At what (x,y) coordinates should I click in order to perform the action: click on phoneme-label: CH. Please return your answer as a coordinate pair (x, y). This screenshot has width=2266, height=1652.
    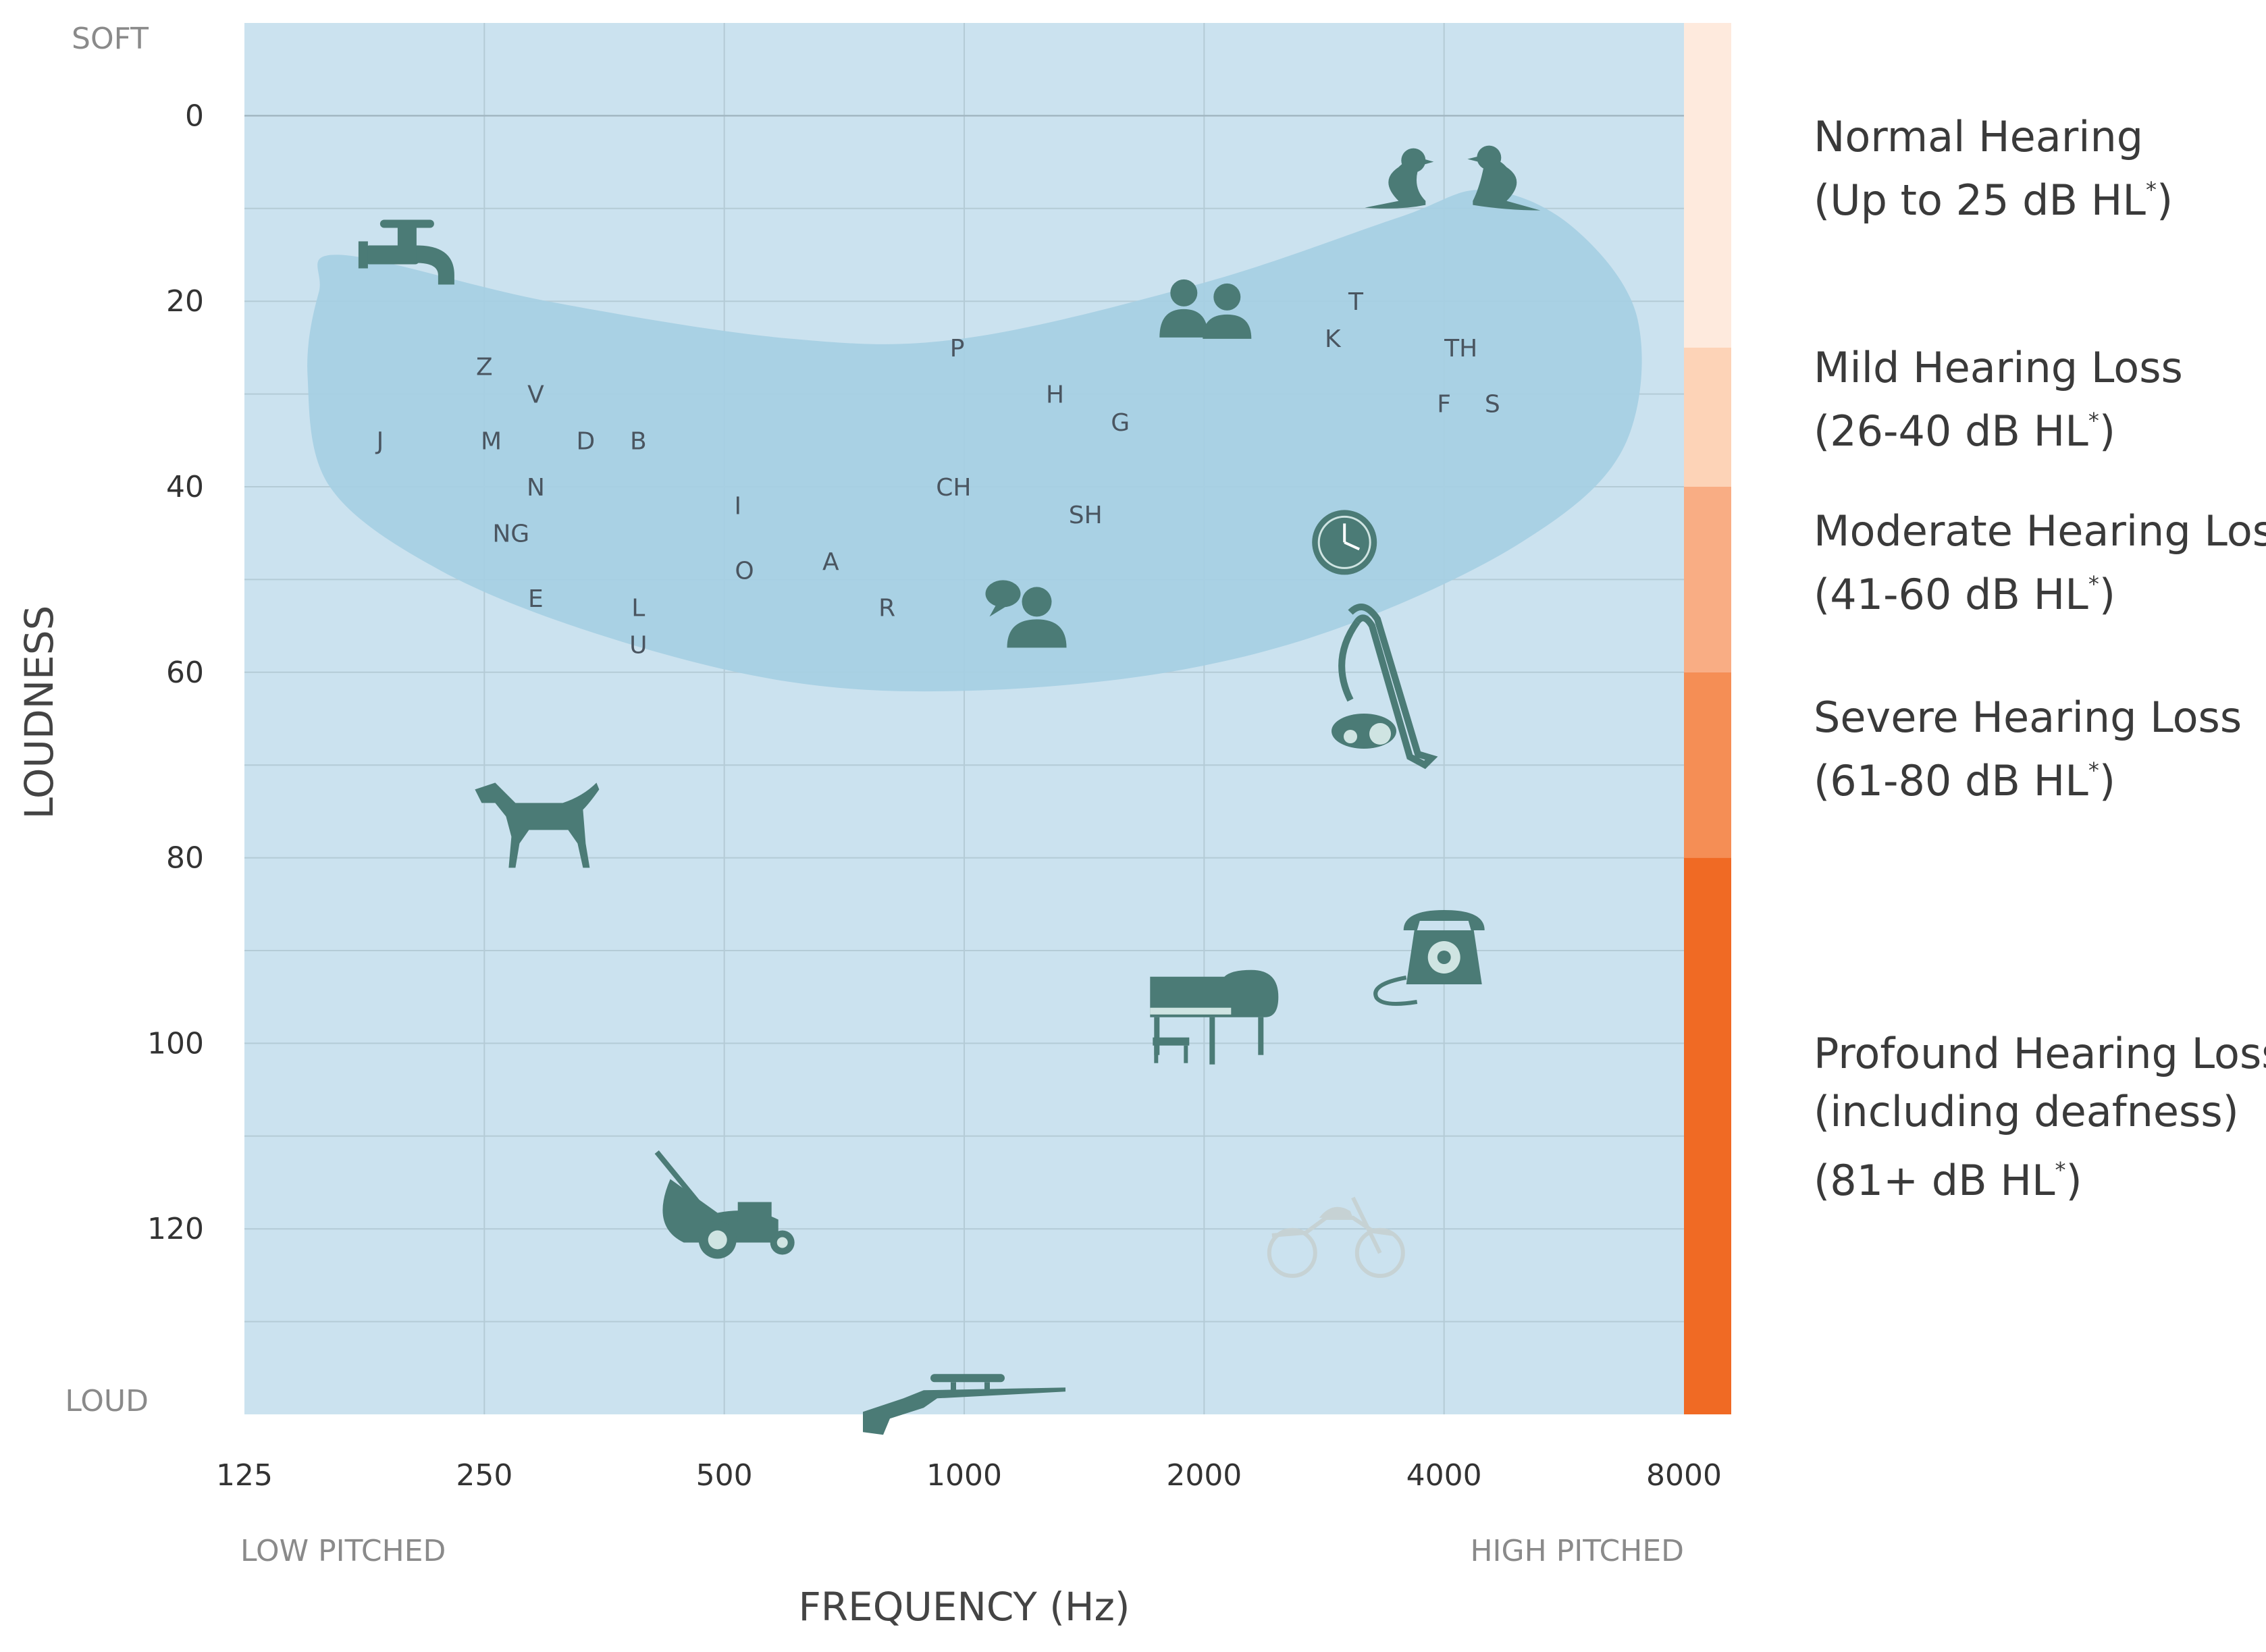
    Looking at the image, I should click on (953, 488).